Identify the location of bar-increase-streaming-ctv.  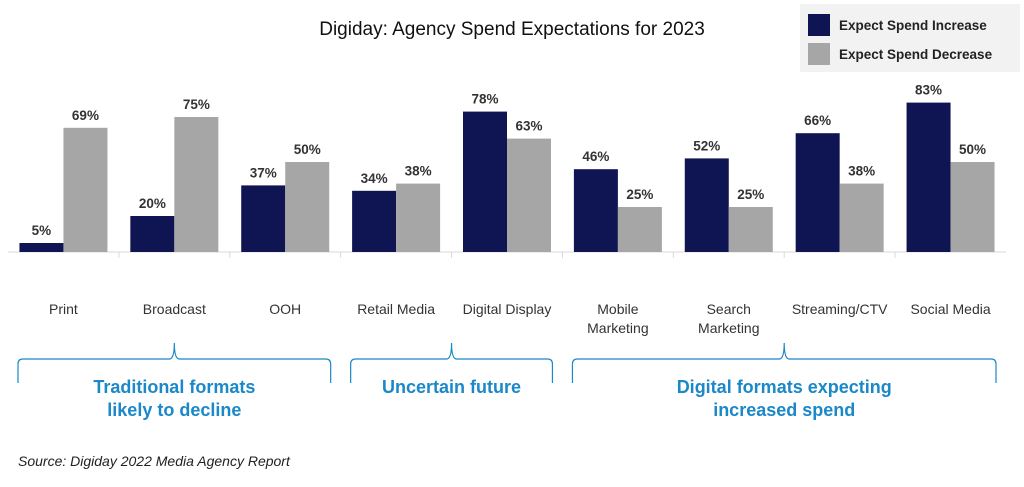
(817, 192).